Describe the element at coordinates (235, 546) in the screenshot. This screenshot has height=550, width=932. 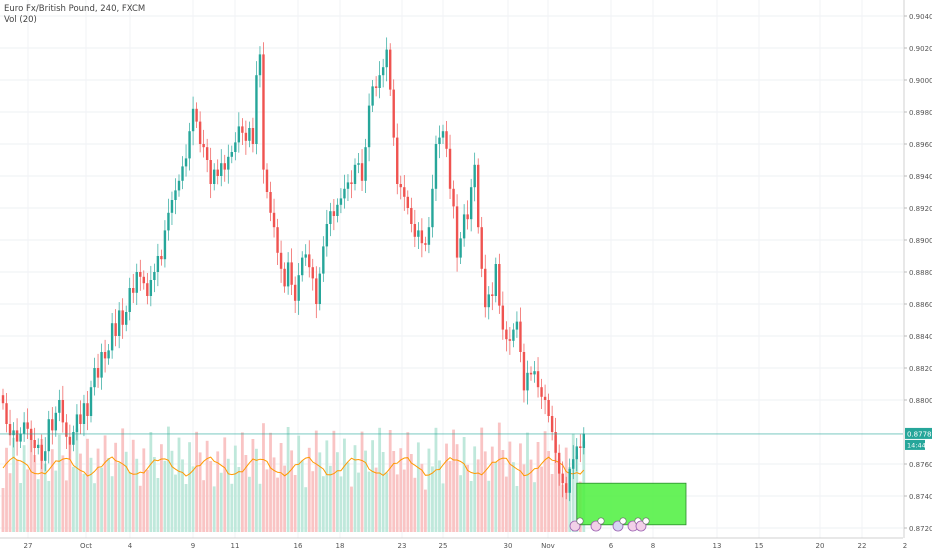
I see `time-tick-label: 11` at that location.